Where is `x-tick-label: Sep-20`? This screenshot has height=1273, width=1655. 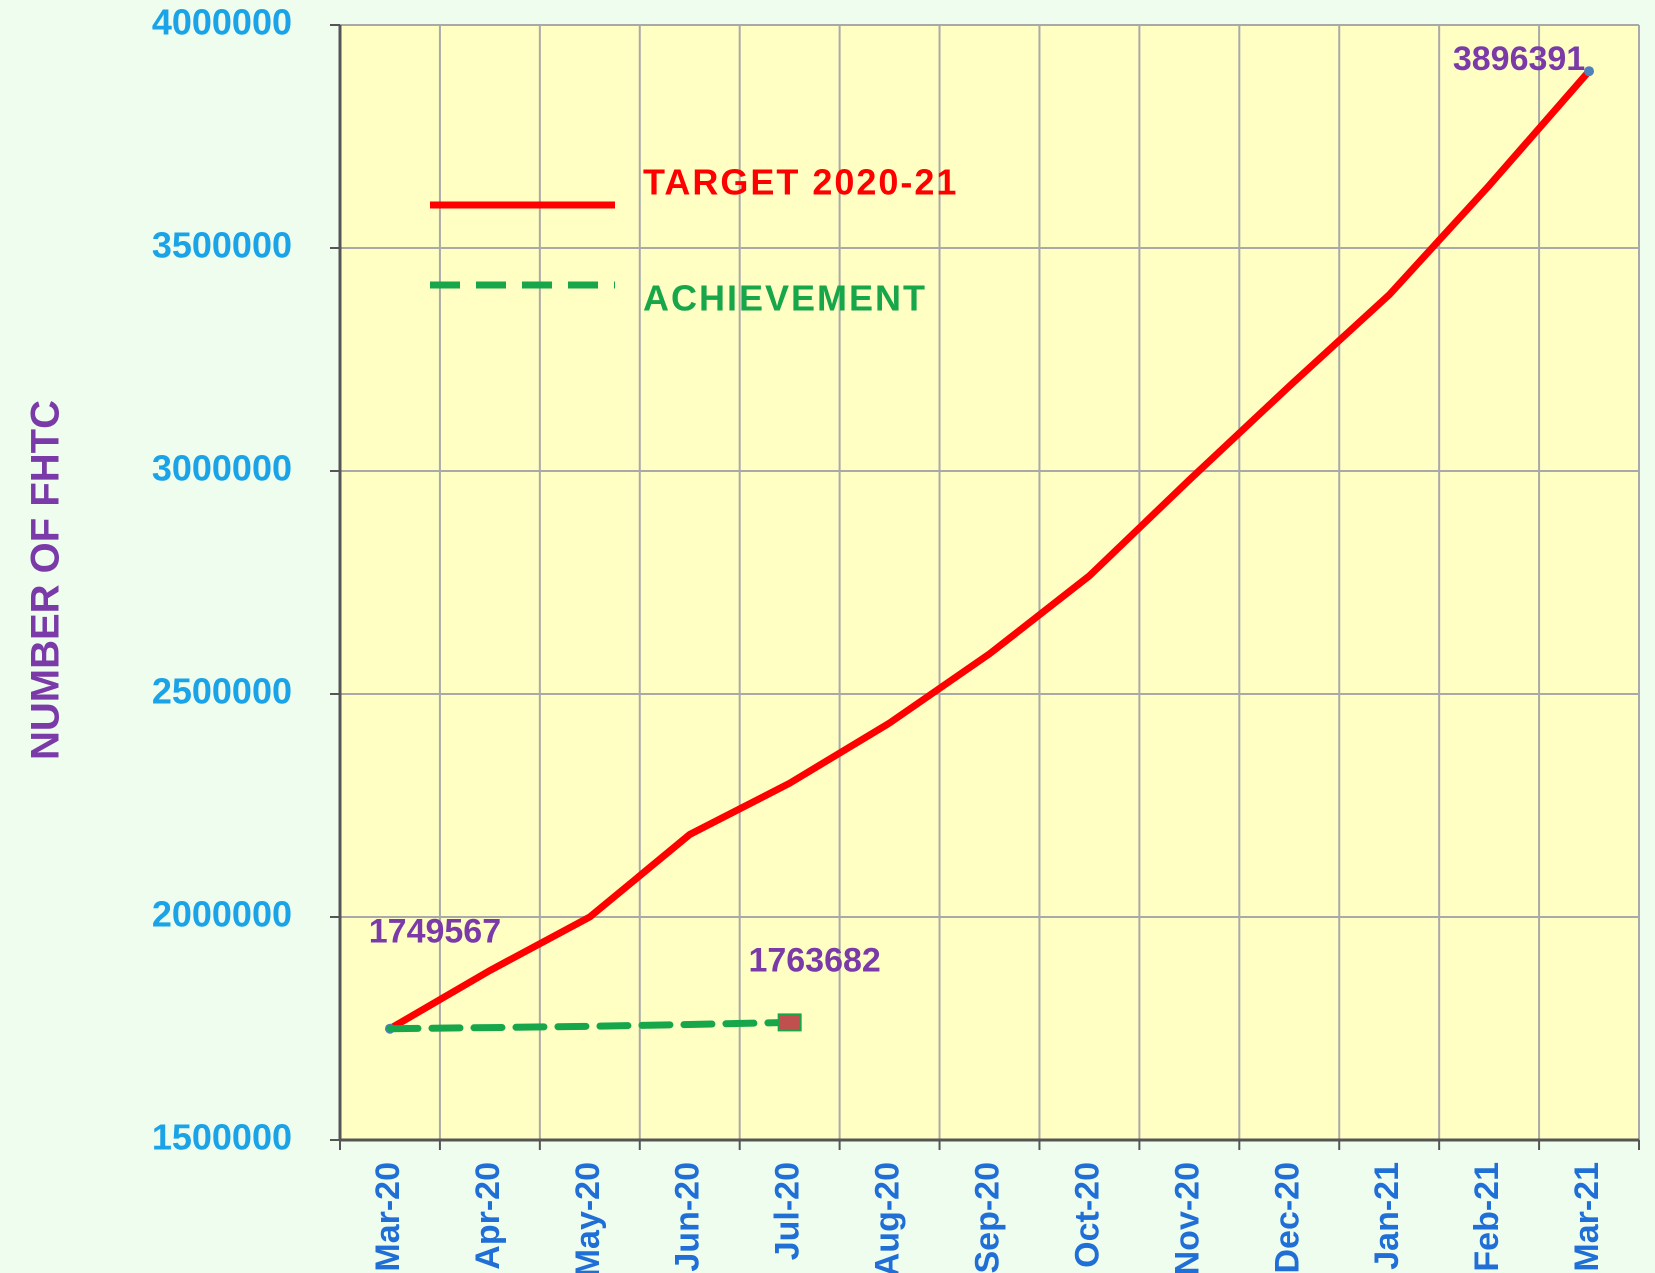
x-tick-label: Sep-20 is located at coordinates (987, 1217).